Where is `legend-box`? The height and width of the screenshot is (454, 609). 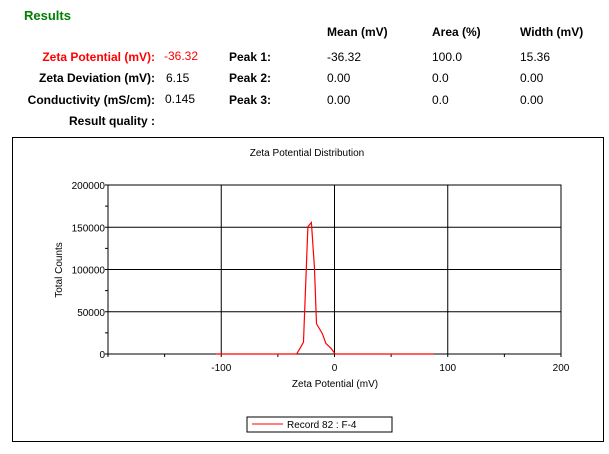
legend-box is located at coordinates (319, 424).